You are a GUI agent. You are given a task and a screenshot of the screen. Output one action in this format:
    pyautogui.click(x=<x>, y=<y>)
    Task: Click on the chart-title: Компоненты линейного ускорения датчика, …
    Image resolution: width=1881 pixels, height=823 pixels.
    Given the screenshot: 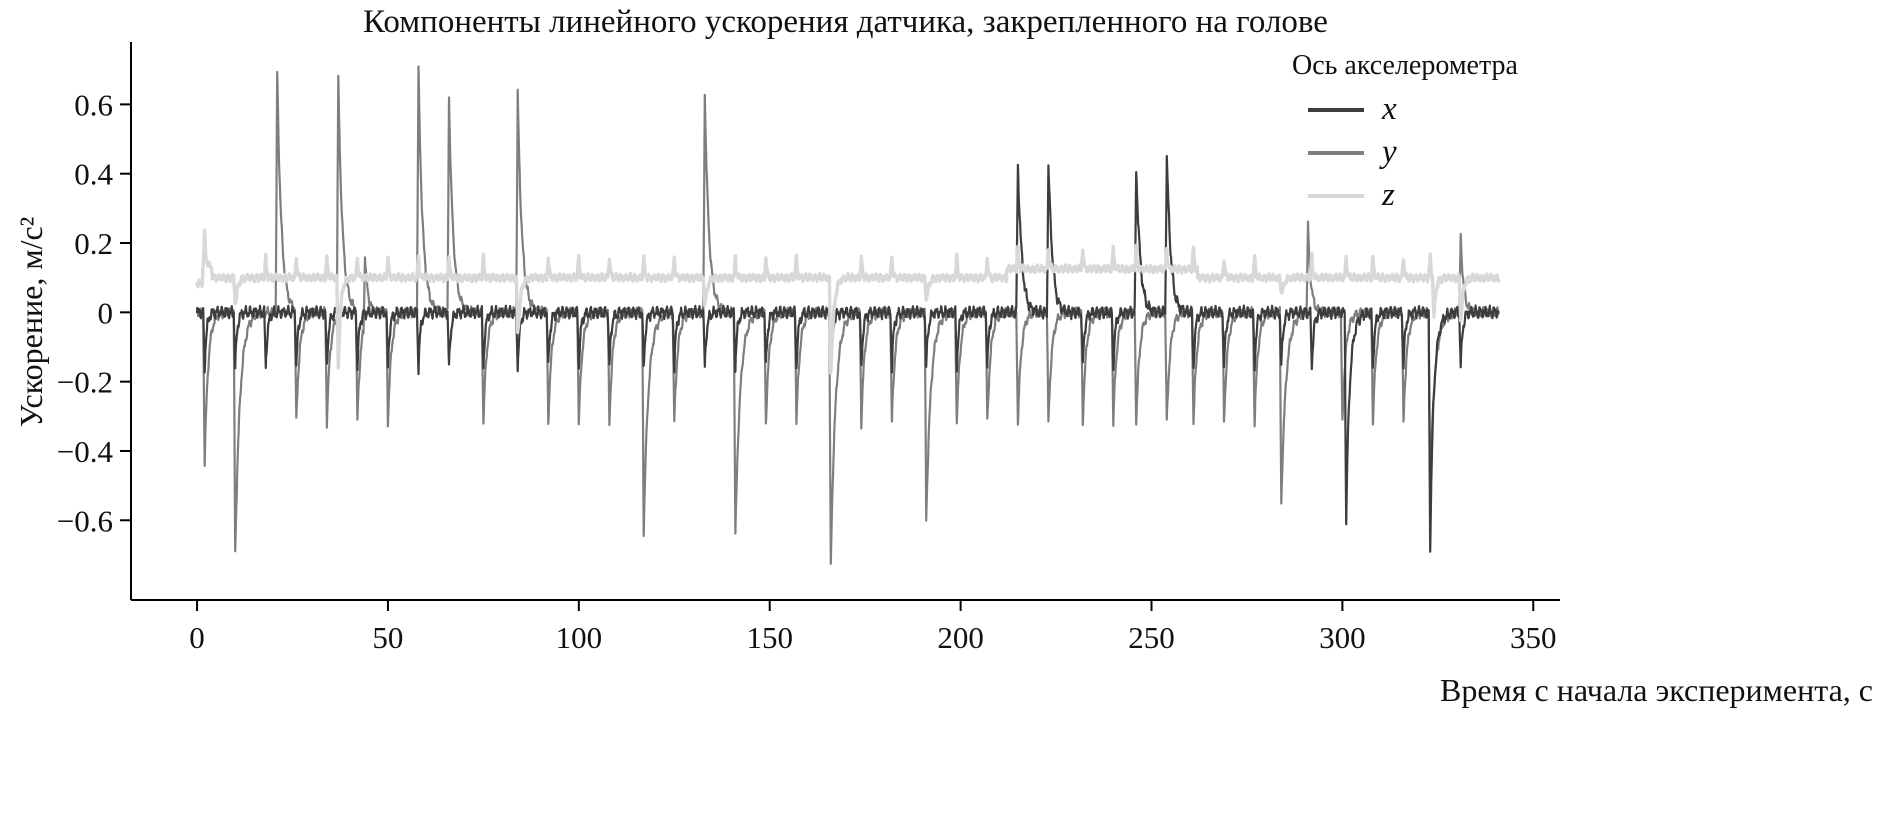 What is the action you would take?
    pyautogui.click(x=845, y=22)
    